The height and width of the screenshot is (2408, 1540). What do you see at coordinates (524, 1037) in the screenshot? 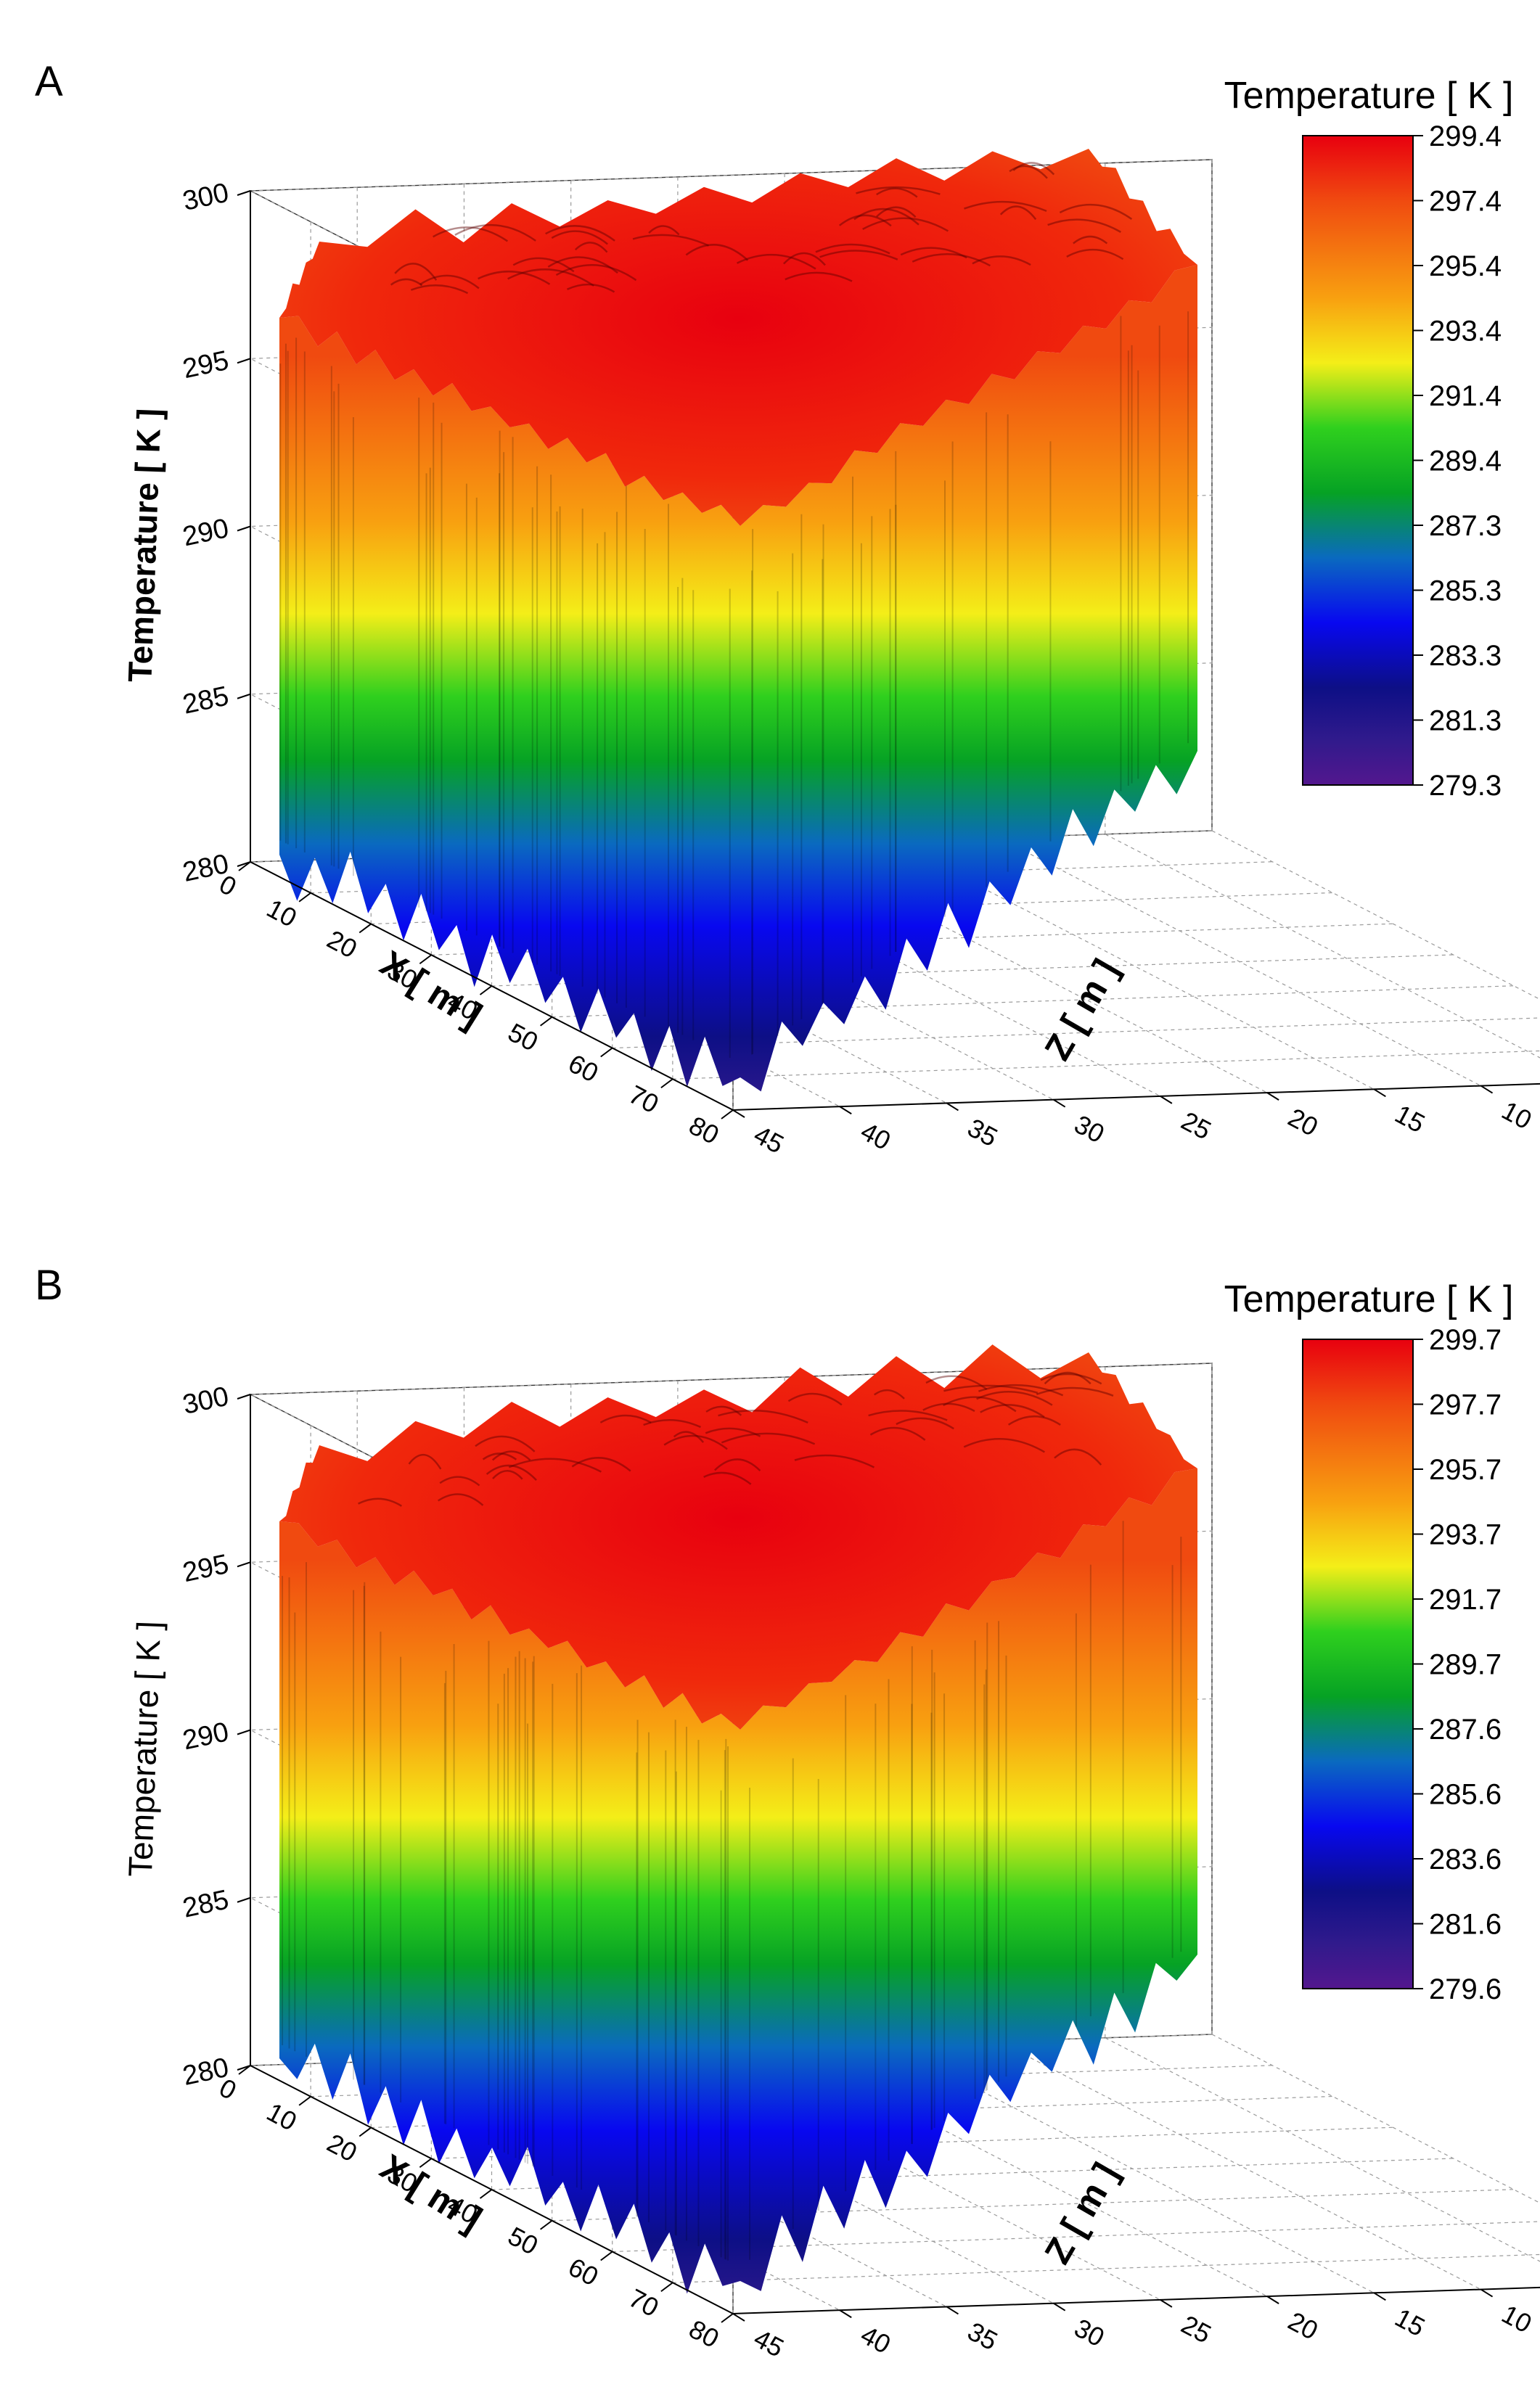
I see `x-tick-label: 50` at bounding box center [524, 1037].